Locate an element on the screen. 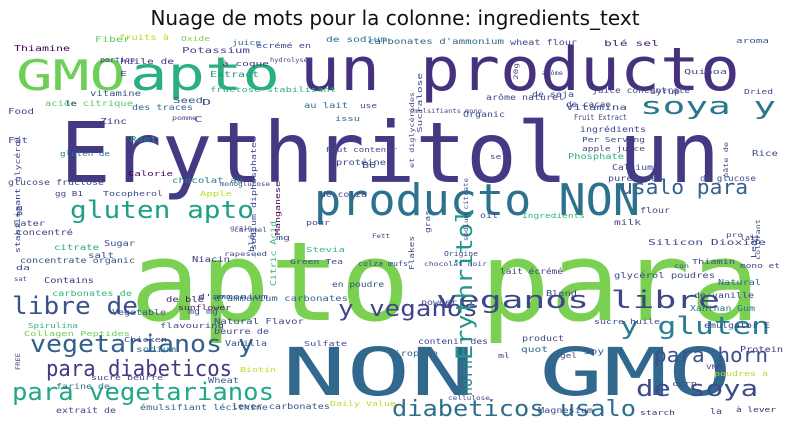 The image size is (790, 429). cloud-word: colza œufs is located at coordinates (383, 264).